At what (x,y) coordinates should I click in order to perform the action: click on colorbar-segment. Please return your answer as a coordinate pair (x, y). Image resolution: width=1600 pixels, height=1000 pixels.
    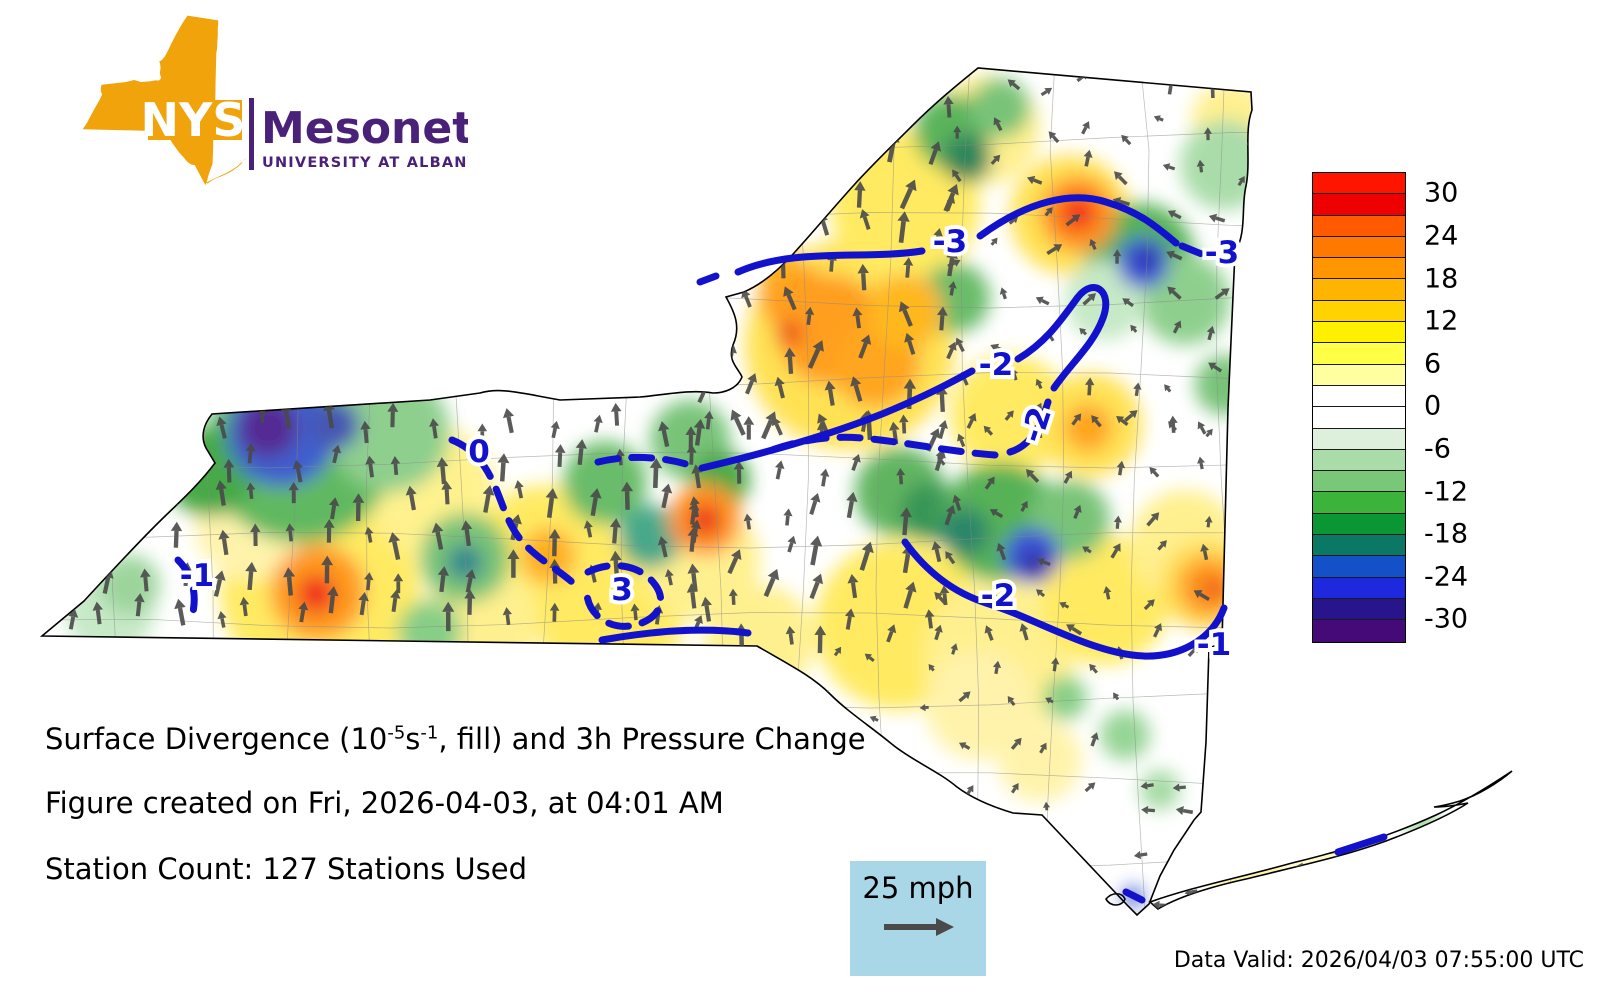
    Looking at the image, I should click on (1359, 333).